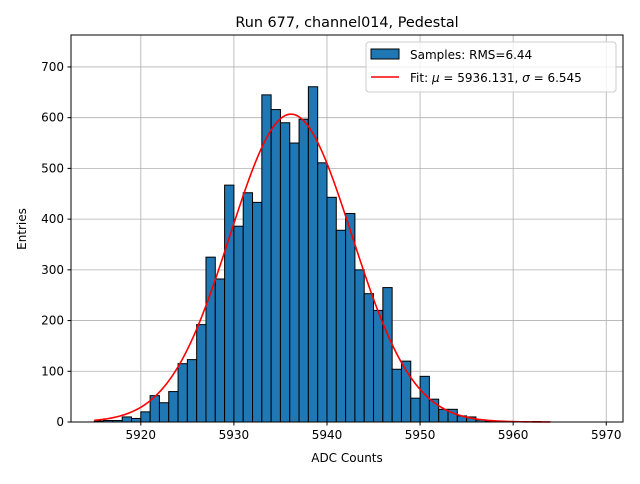 This screenshot has width=640, height=484. Describe the element at coordinates (52, 219) in the screenshot. I see `y-tick-label: 400` at that location.